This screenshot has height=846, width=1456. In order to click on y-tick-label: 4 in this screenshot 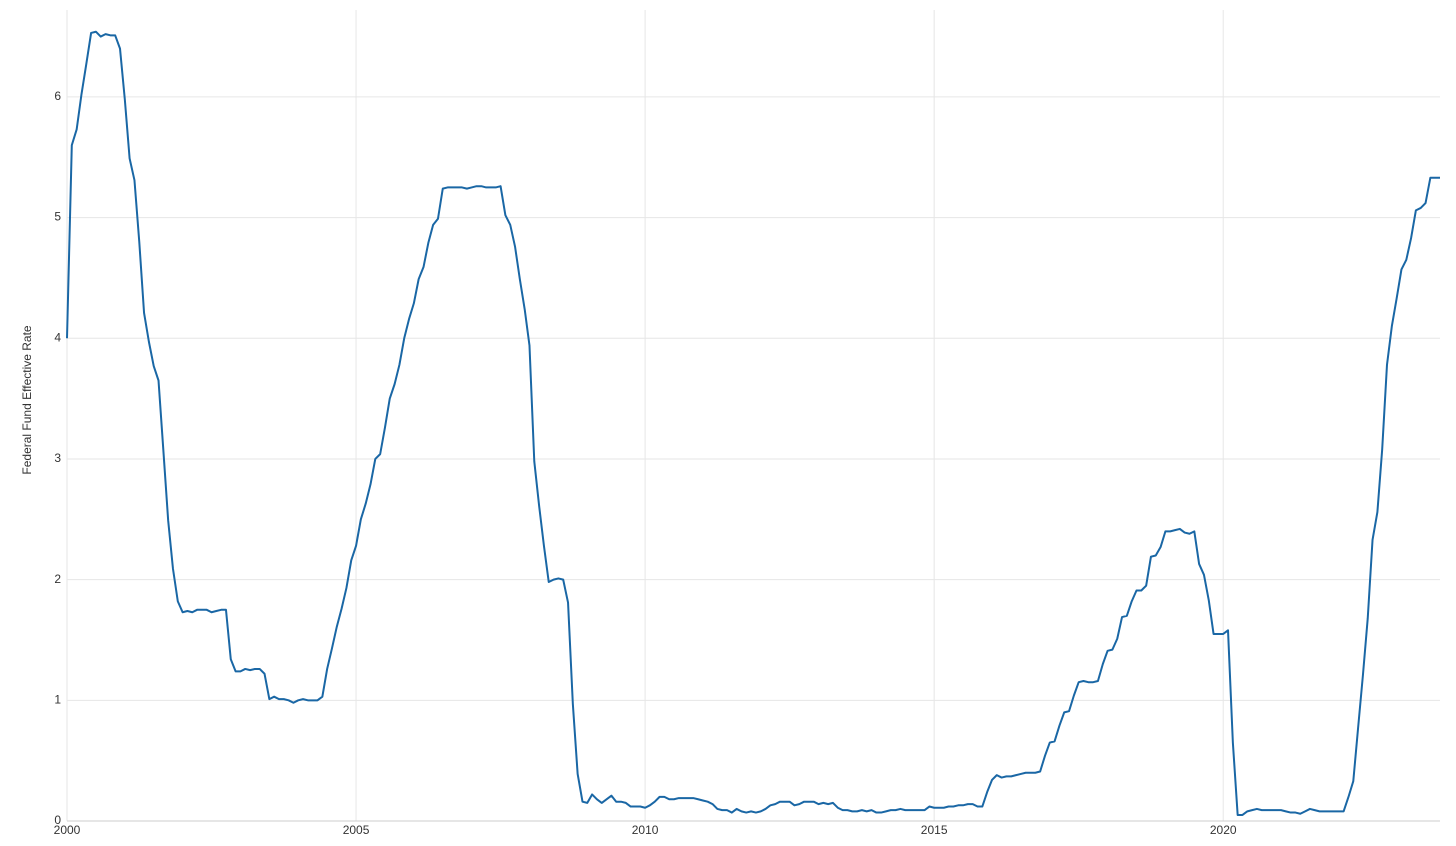, I will do `click(57, 337)`.